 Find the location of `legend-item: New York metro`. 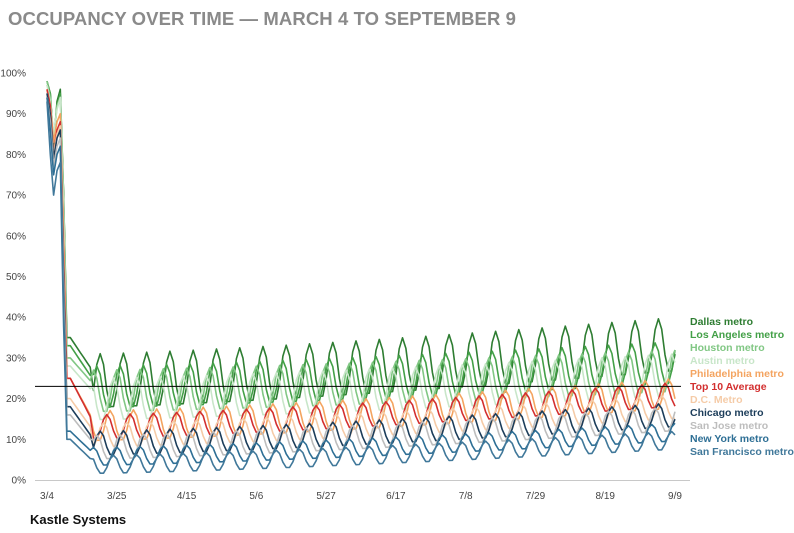

legend-item: New York metro is located at coordinates (729, 439).